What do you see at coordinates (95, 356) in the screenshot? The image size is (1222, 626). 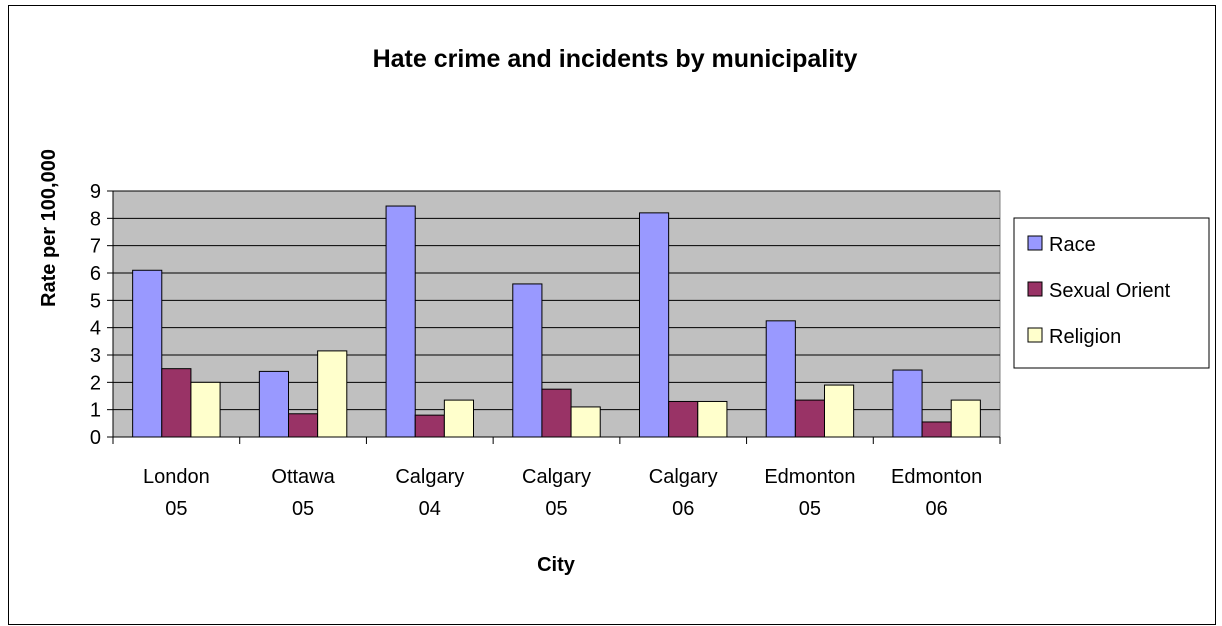 I see `y-tick-label-3: 3` at bounding box center [95, 356].